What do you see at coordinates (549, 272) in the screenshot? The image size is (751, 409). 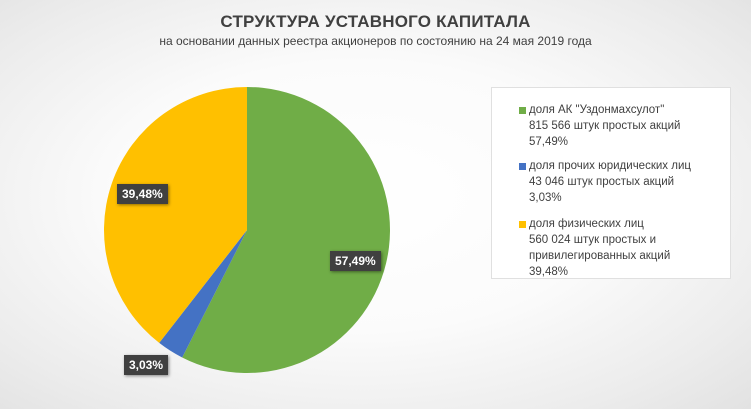 I see `legend-line: 39,48%` at bounding box center [549, 272].